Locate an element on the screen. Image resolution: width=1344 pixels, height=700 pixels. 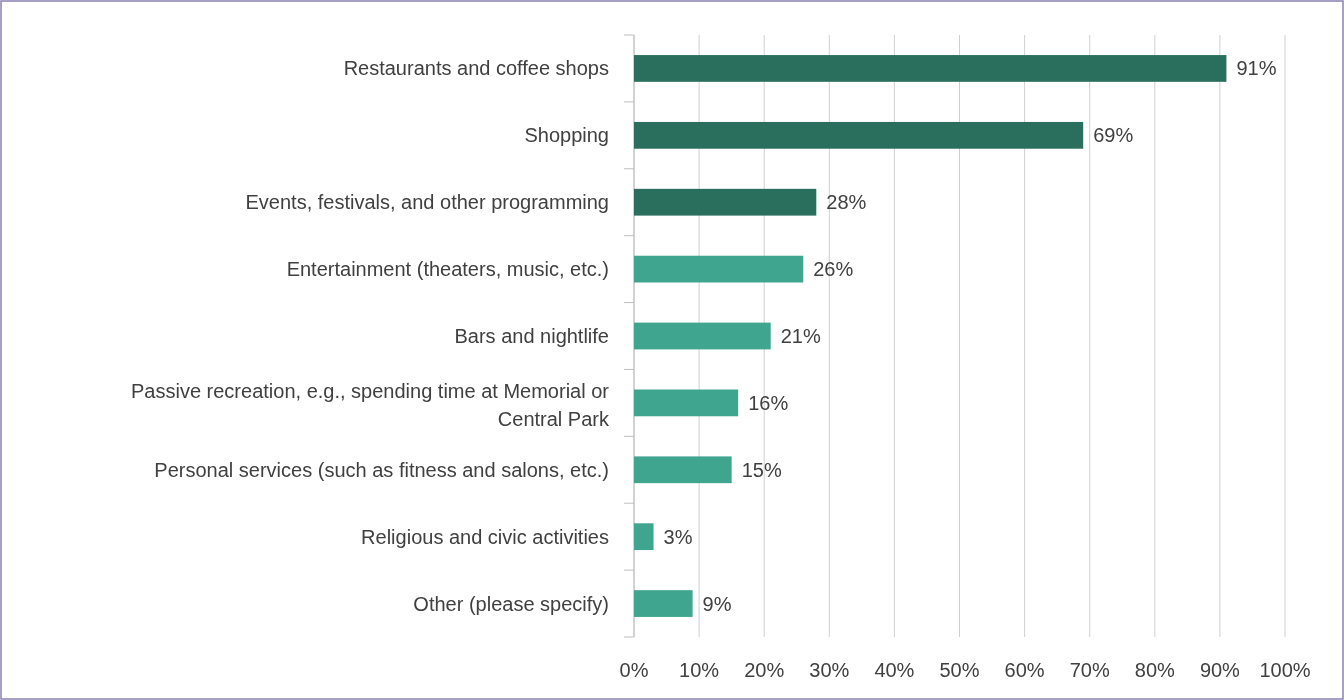
x-tick-label: 10% is located at coordinates (699, 670).